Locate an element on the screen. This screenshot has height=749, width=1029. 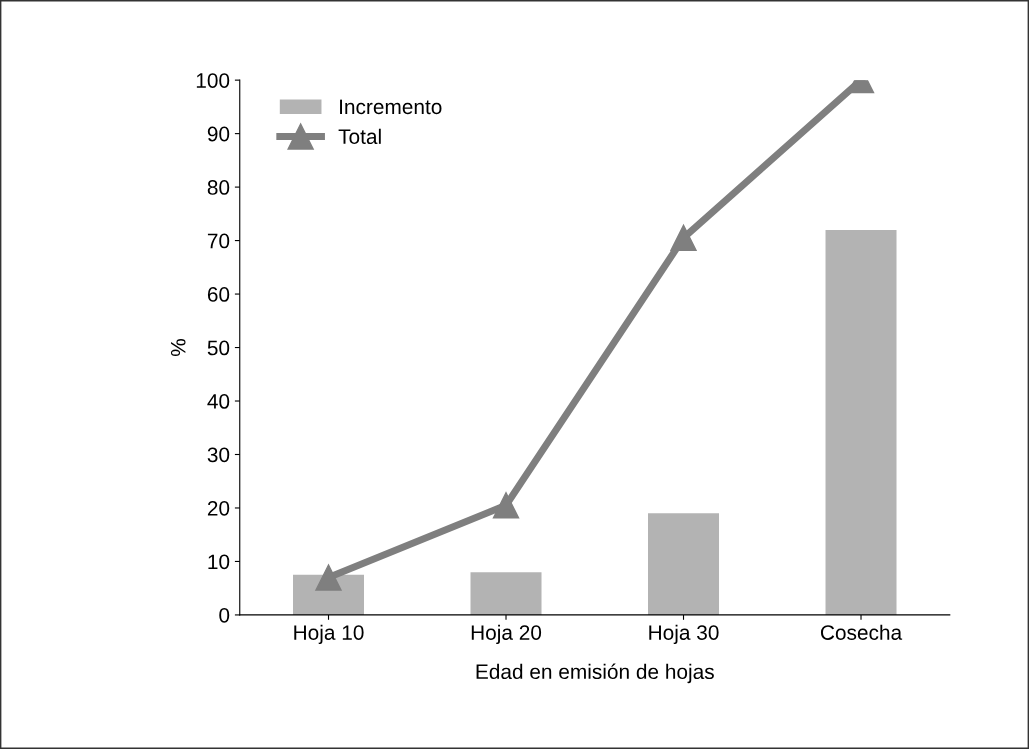
y-axis-title: % is located at coordinates (178, 348).